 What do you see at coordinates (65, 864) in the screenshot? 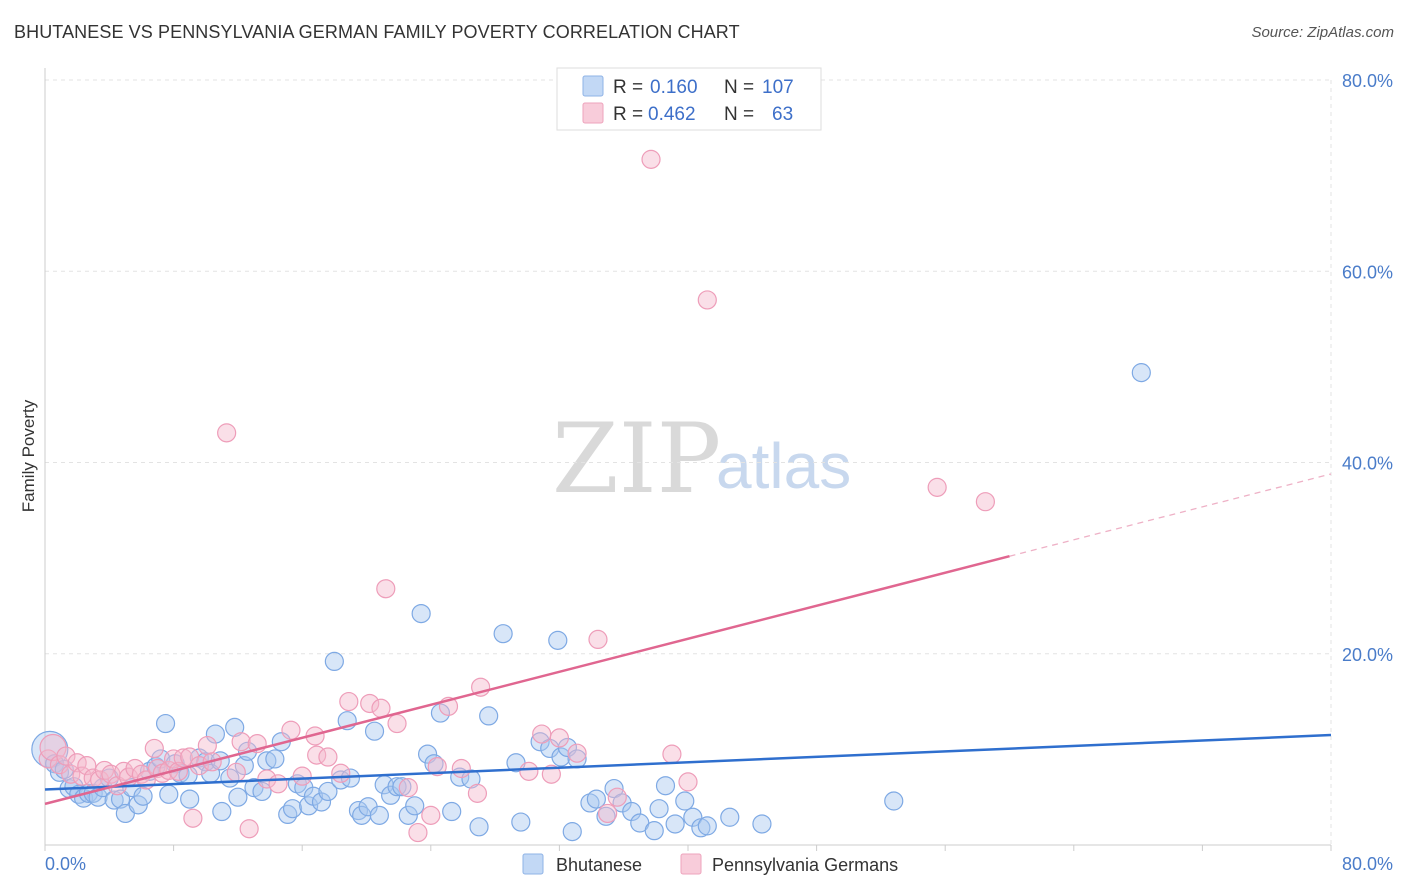
I see `x-tick-label-min: 0.0%` at bounding box center [65, 864].